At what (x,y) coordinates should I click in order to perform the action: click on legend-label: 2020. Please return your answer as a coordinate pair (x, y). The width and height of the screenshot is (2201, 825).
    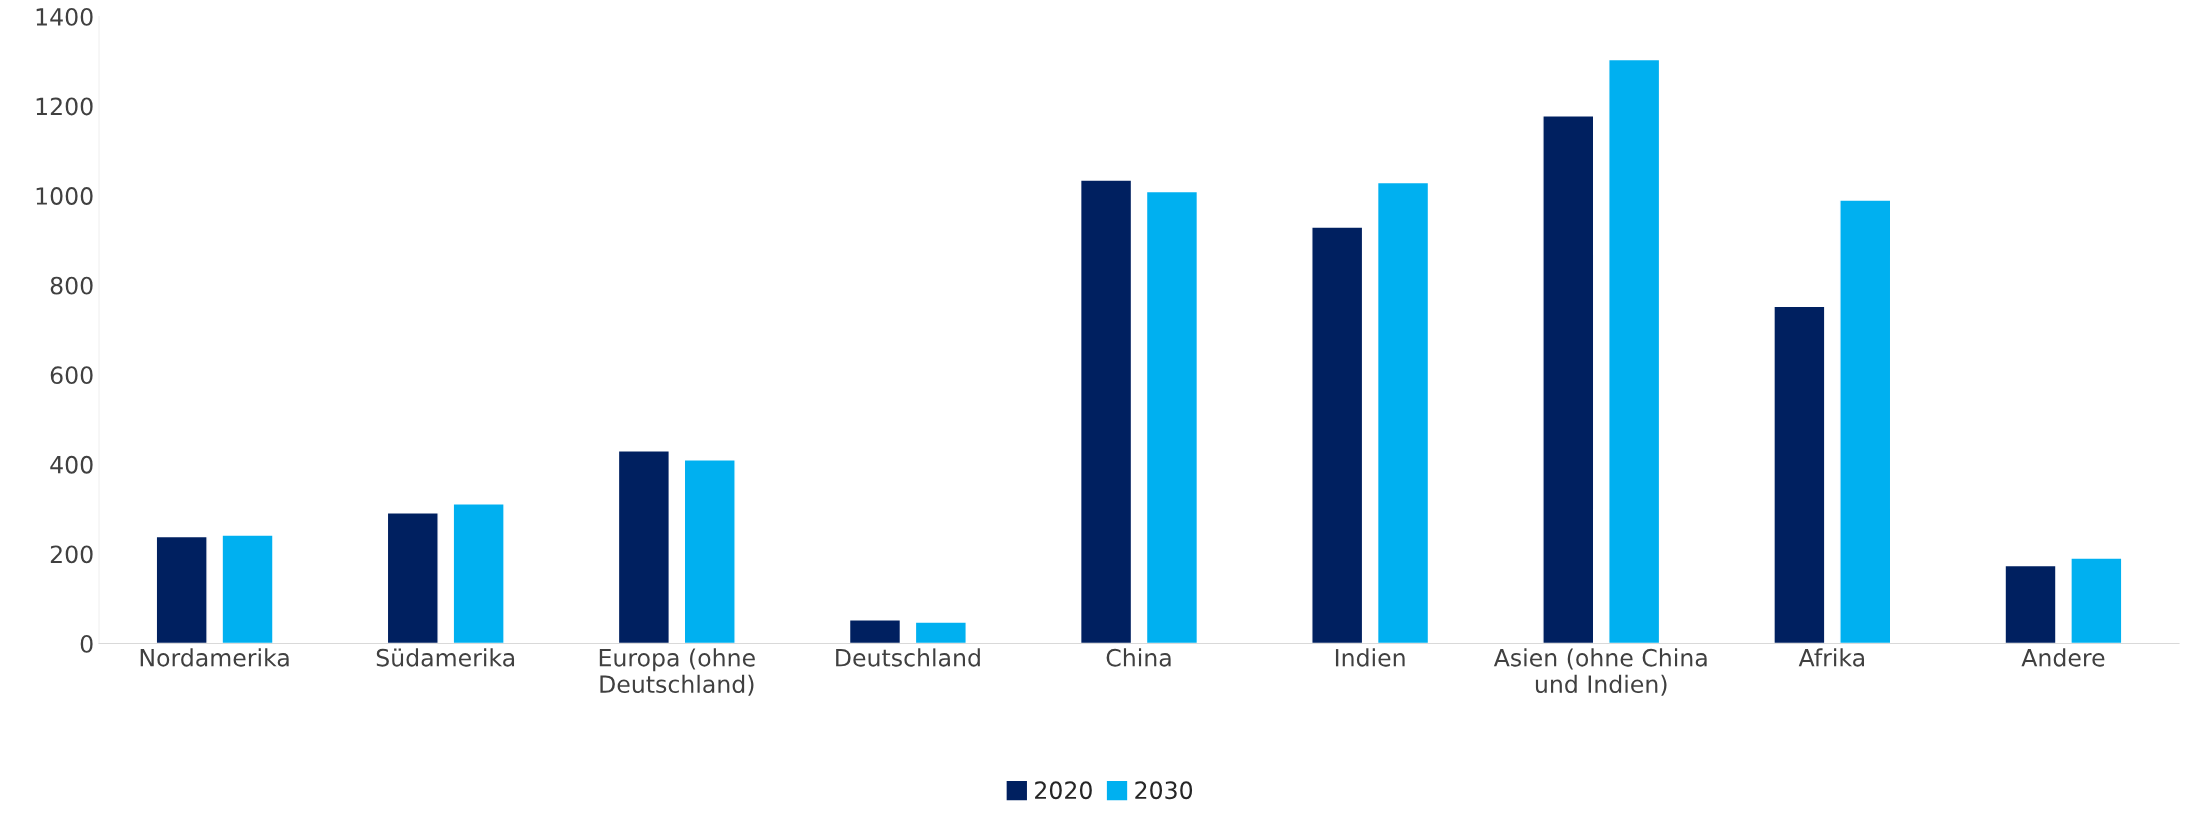
    Looking at the image, I should click on (1063, 790).